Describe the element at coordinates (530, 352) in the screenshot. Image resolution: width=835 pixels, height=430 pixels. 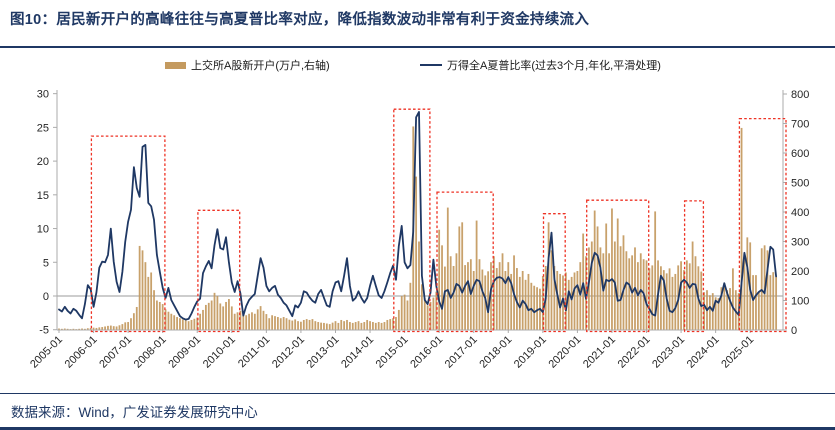
I see `x-tick-label: 2019-01` at that location.